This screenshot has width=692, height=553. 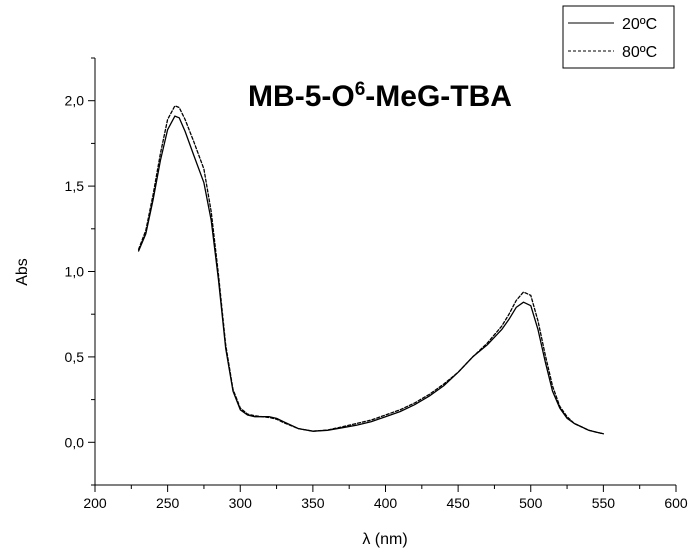 What do you see at coordinates (639, 24) in the screenshot?
I see `legend-label-20c: 20ºC` at bounding box center [639, 24].